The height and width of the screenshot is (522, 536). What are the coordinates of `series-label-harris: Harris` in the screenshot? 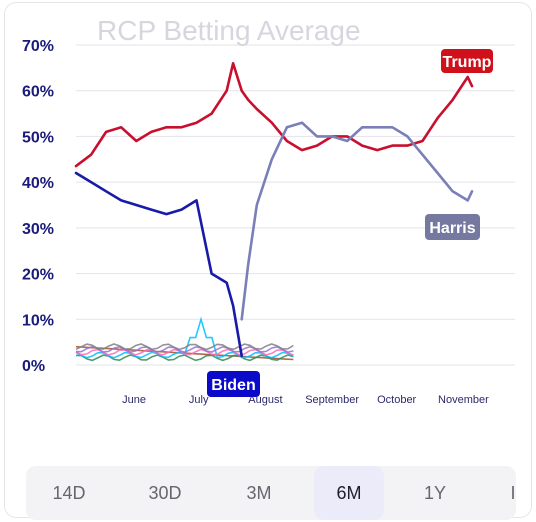 It's located at (452, 228).